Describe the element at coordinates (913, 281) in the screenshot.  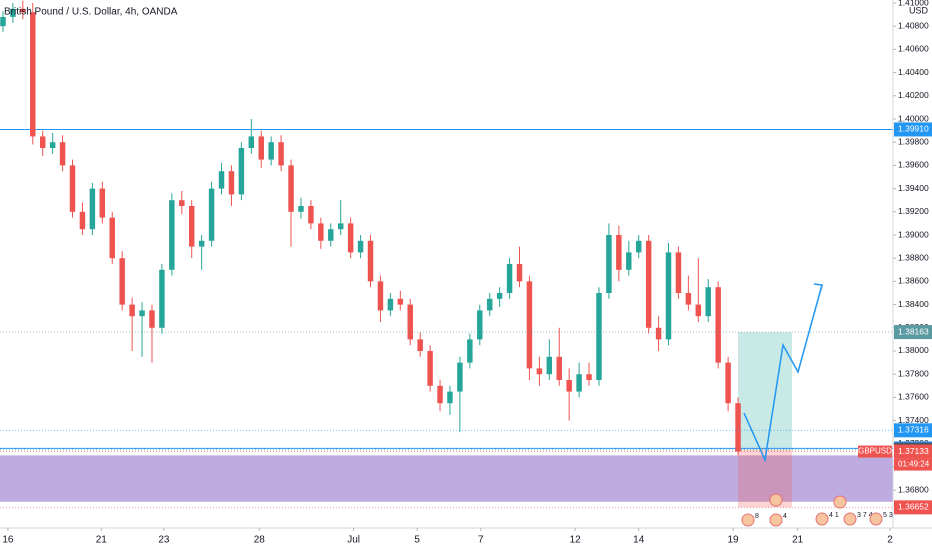
I see `y-tick-label: 1.38600` at that location.